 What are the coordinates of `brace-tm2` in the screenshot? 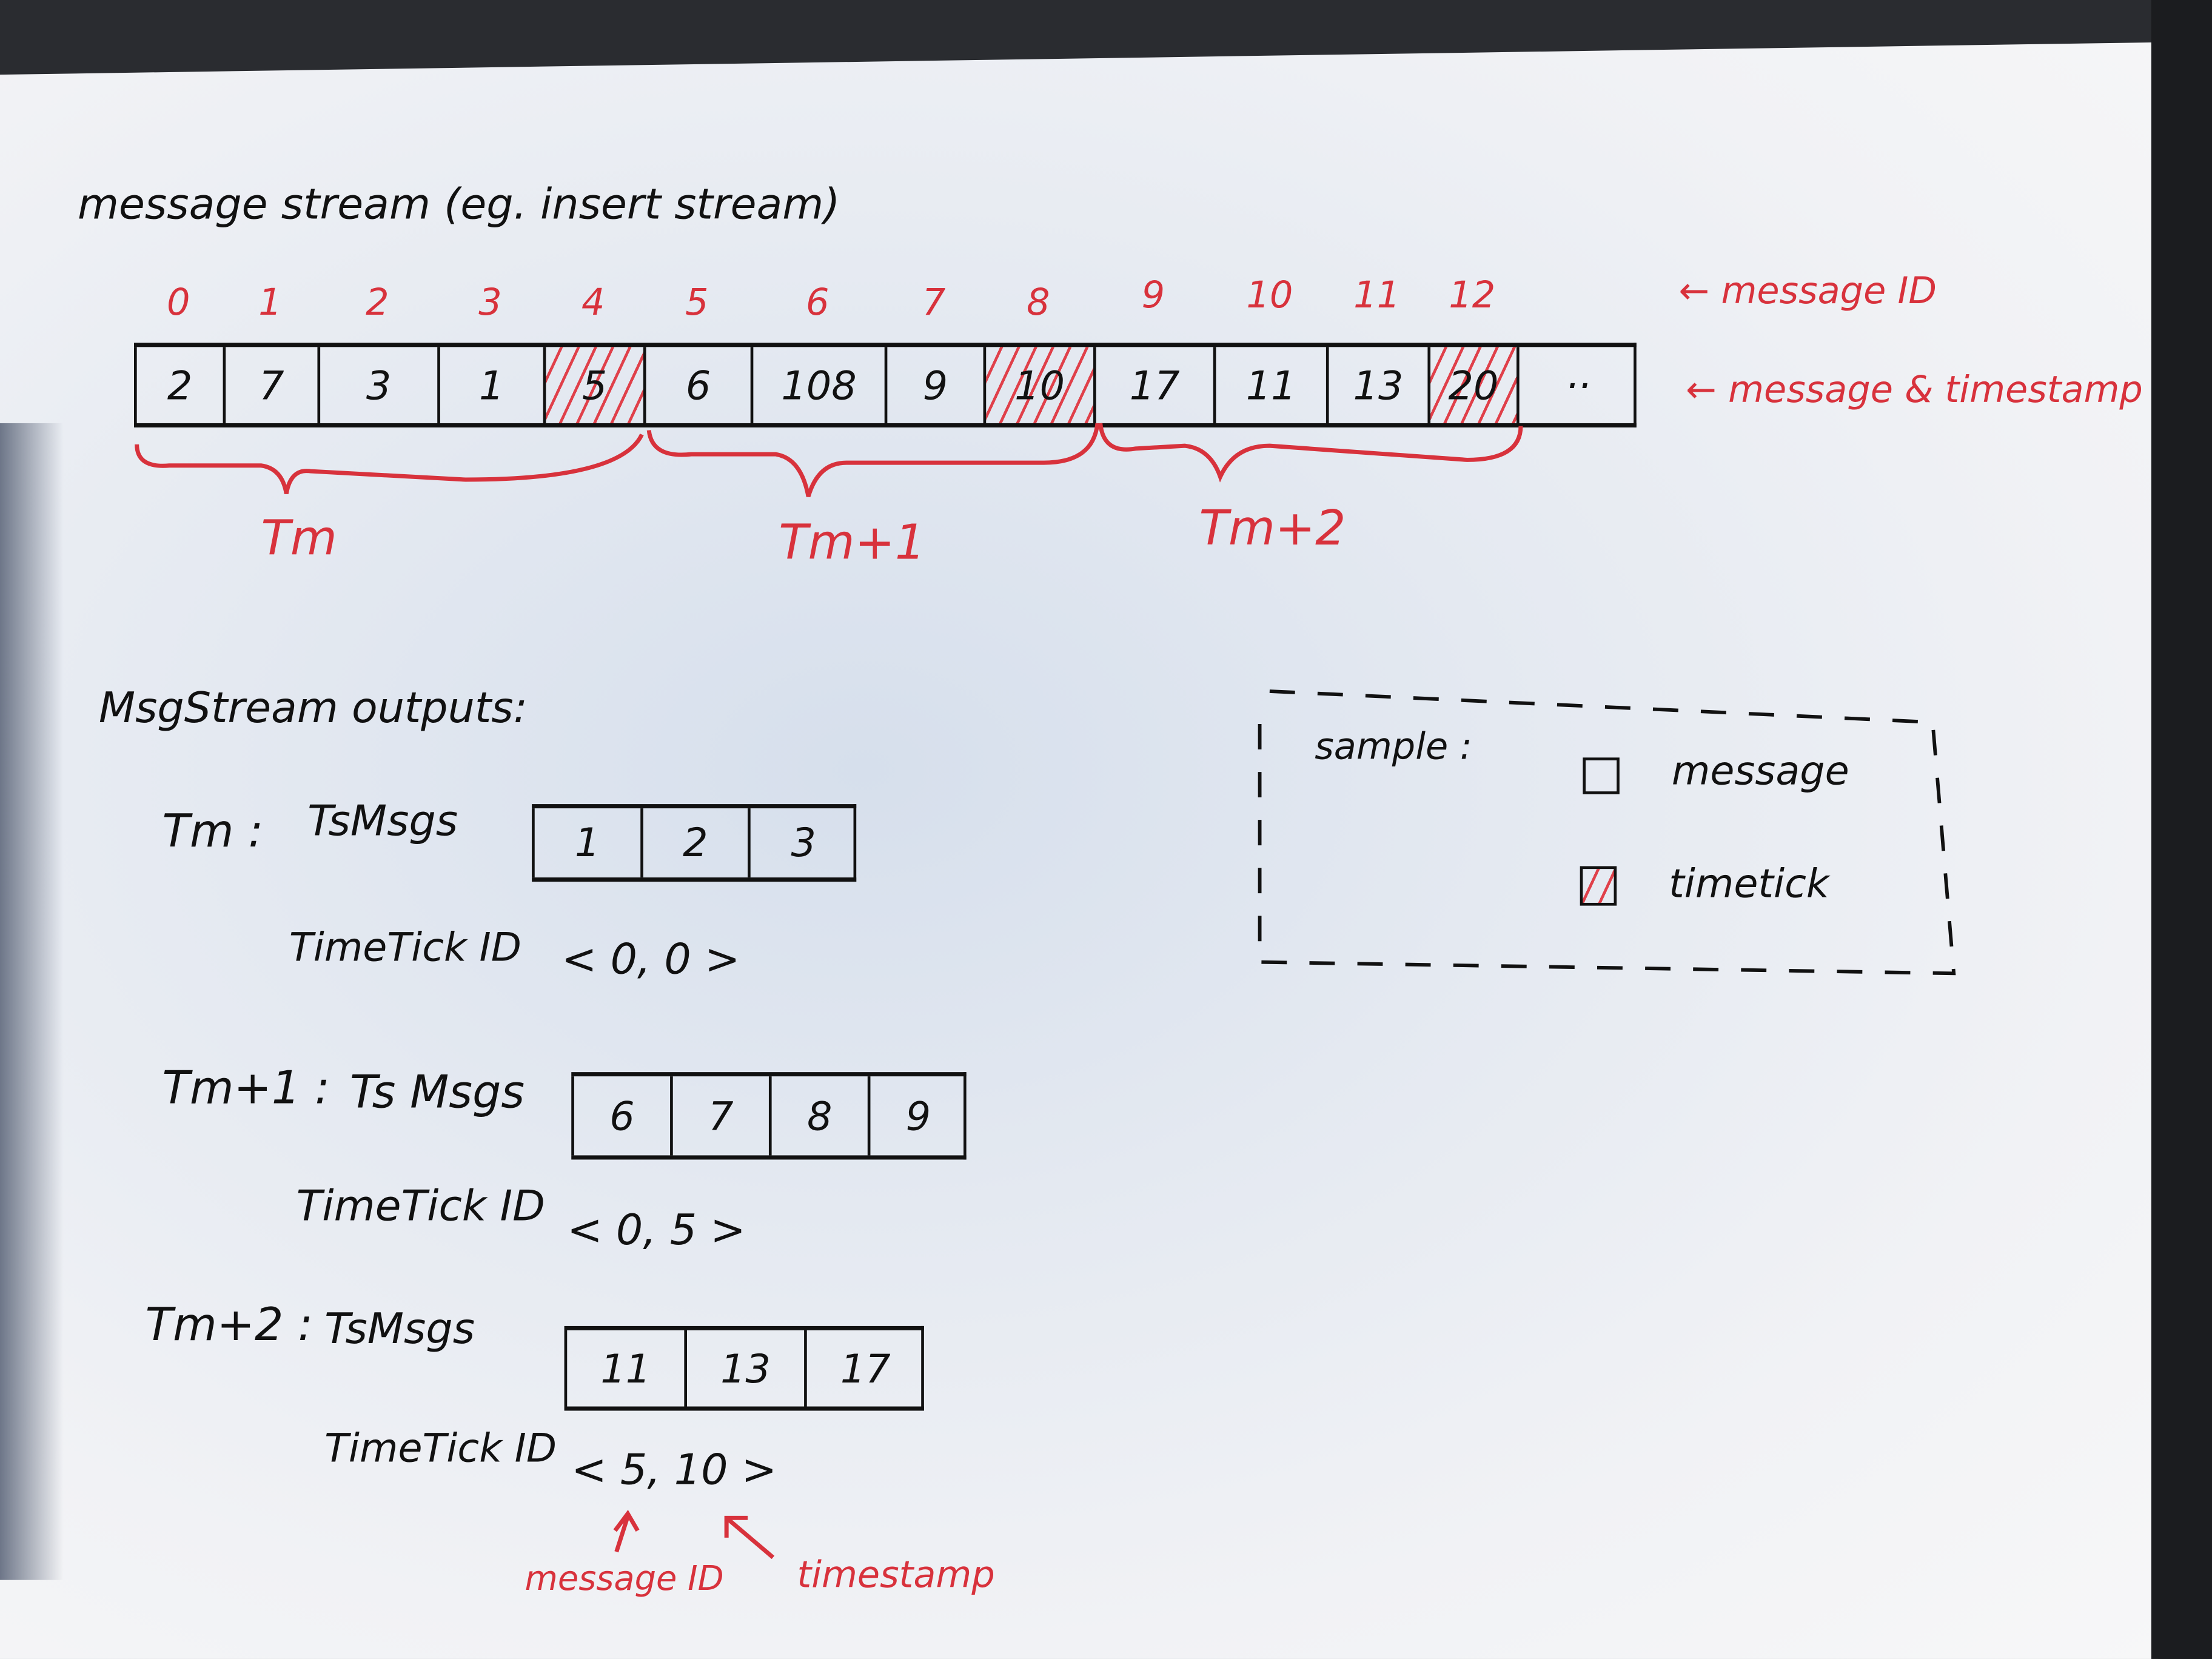 It's located at (1310, 453).